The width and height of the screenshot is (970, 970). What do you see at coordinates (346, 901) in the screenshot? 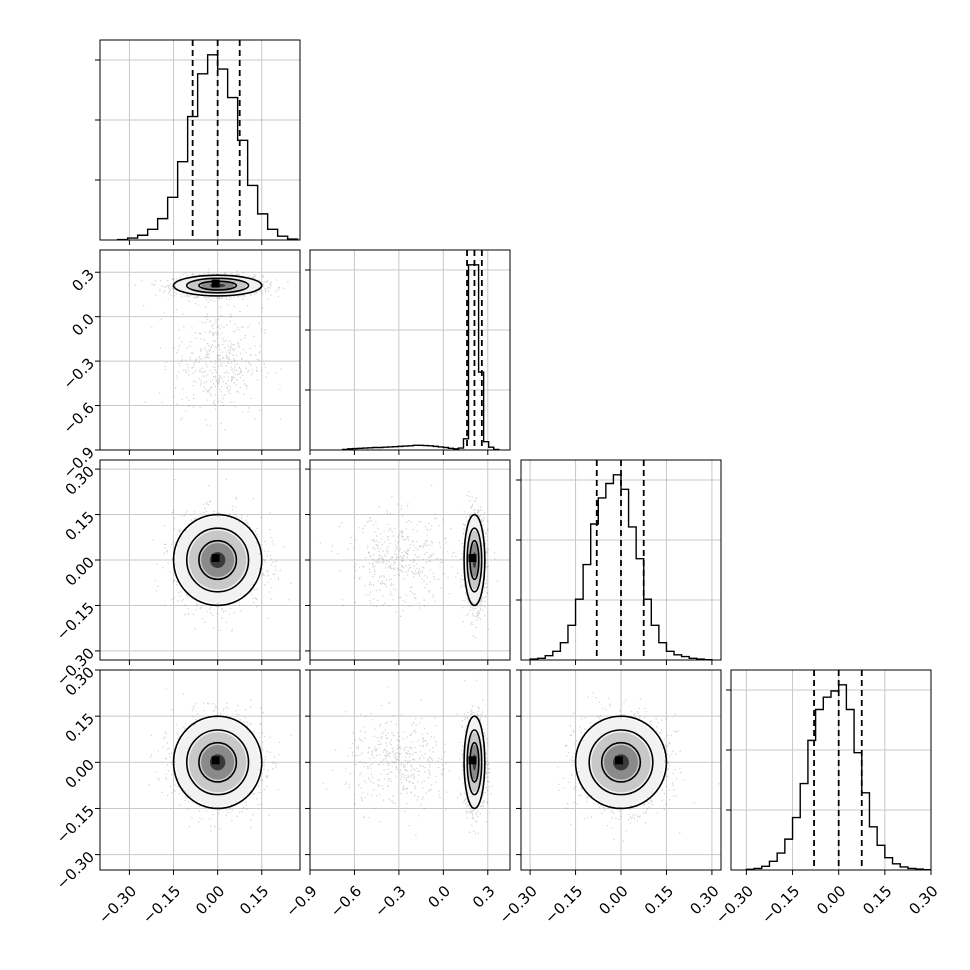
I see `x-tick-label: −0.6` at bounding box center [346, 901].